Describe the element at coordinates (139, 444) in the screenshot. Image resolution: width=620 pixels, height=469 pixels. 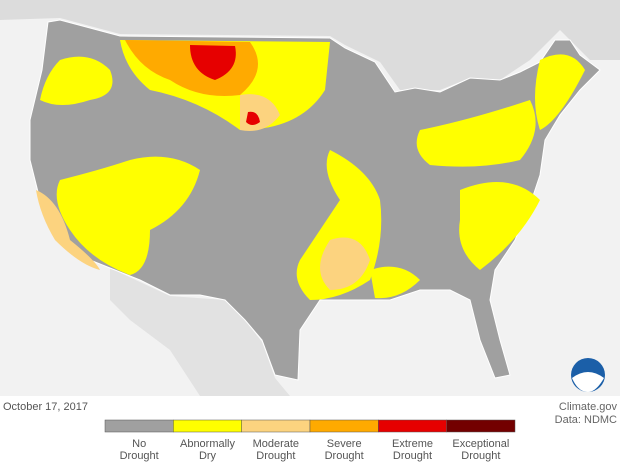
I see `legend-label: No` at that location.